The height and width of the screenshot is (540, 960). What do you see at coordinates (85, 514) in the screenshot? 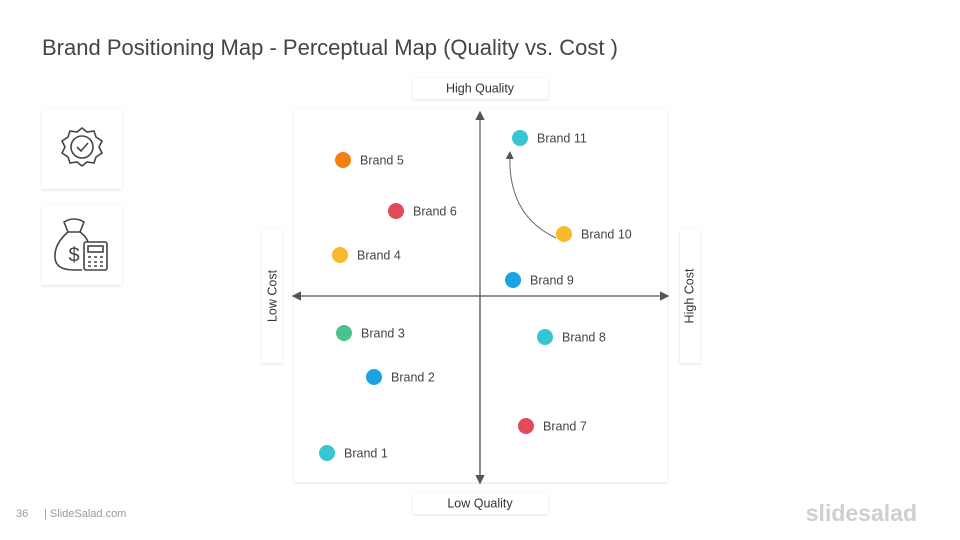
I see `site: | SlideSalad.com` at bounding box center [85, 514].